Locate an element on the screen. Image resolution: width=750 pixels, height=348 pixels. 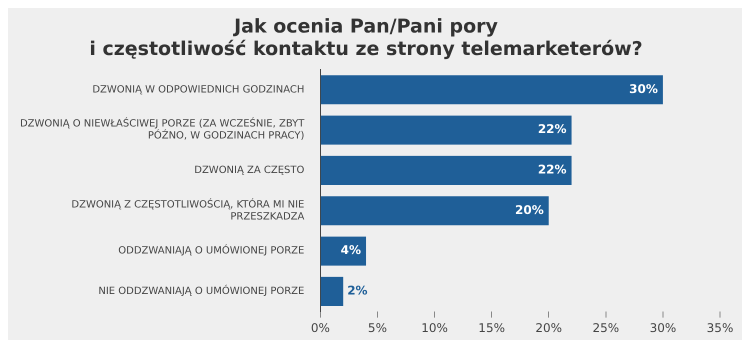
y-tick-label: DZWONIĄ O NIEWŁAŚCIWEJ PORZE (ZA WCZEŚNIE, ZBYT PÓŹNO, W GODZINACH PRACY) is located at coordinates (163, 129).